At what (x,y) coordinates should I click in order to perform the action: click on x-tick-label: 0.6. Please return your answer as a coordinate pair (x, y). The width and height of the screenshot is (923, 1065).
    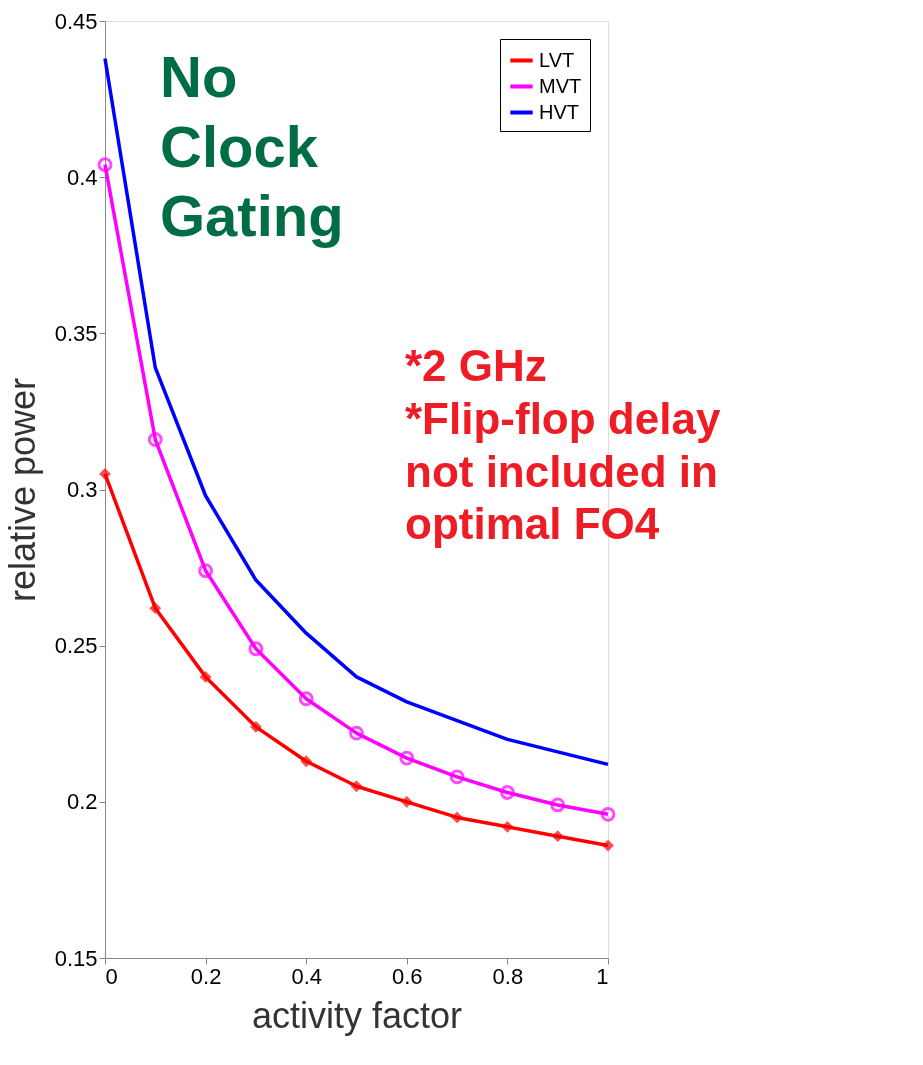
    Looking at the image, I should click on (407, 976).